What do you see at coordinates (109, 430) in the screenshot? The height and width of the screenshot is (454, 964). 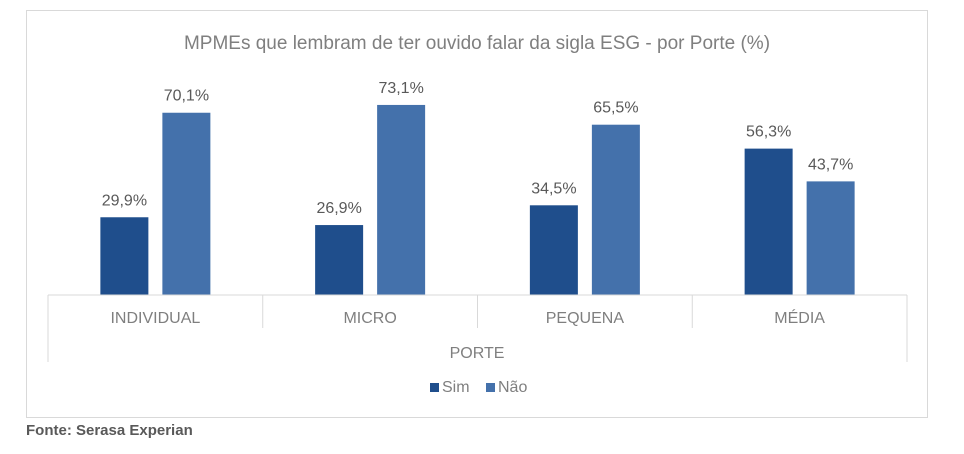 I see `source-note: Fonte: Serasa Experian` at bounding box center [109, 430].